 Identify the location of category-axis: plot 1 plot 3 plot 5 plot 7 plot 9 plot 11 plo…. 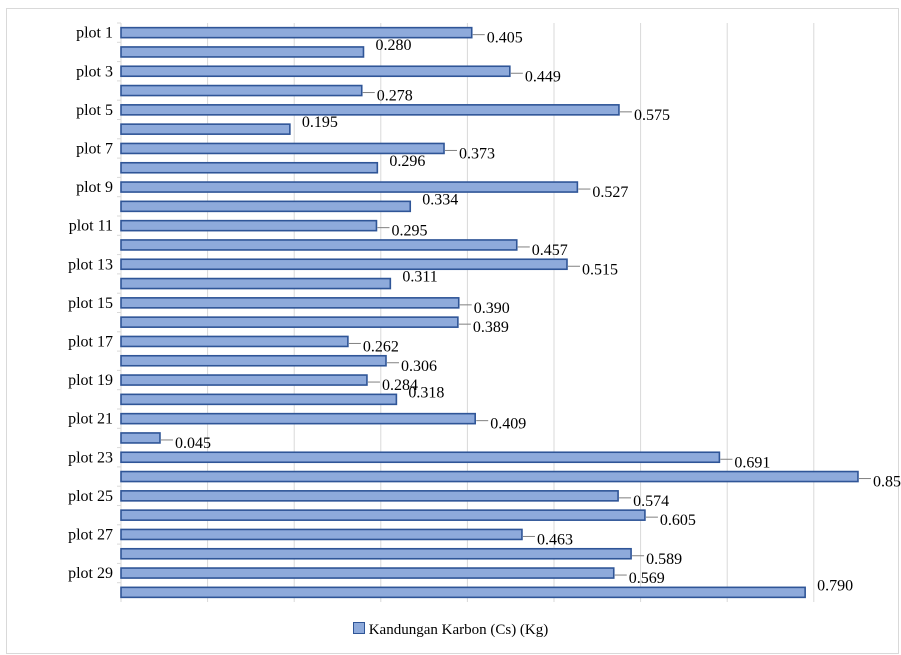
(94, 303).